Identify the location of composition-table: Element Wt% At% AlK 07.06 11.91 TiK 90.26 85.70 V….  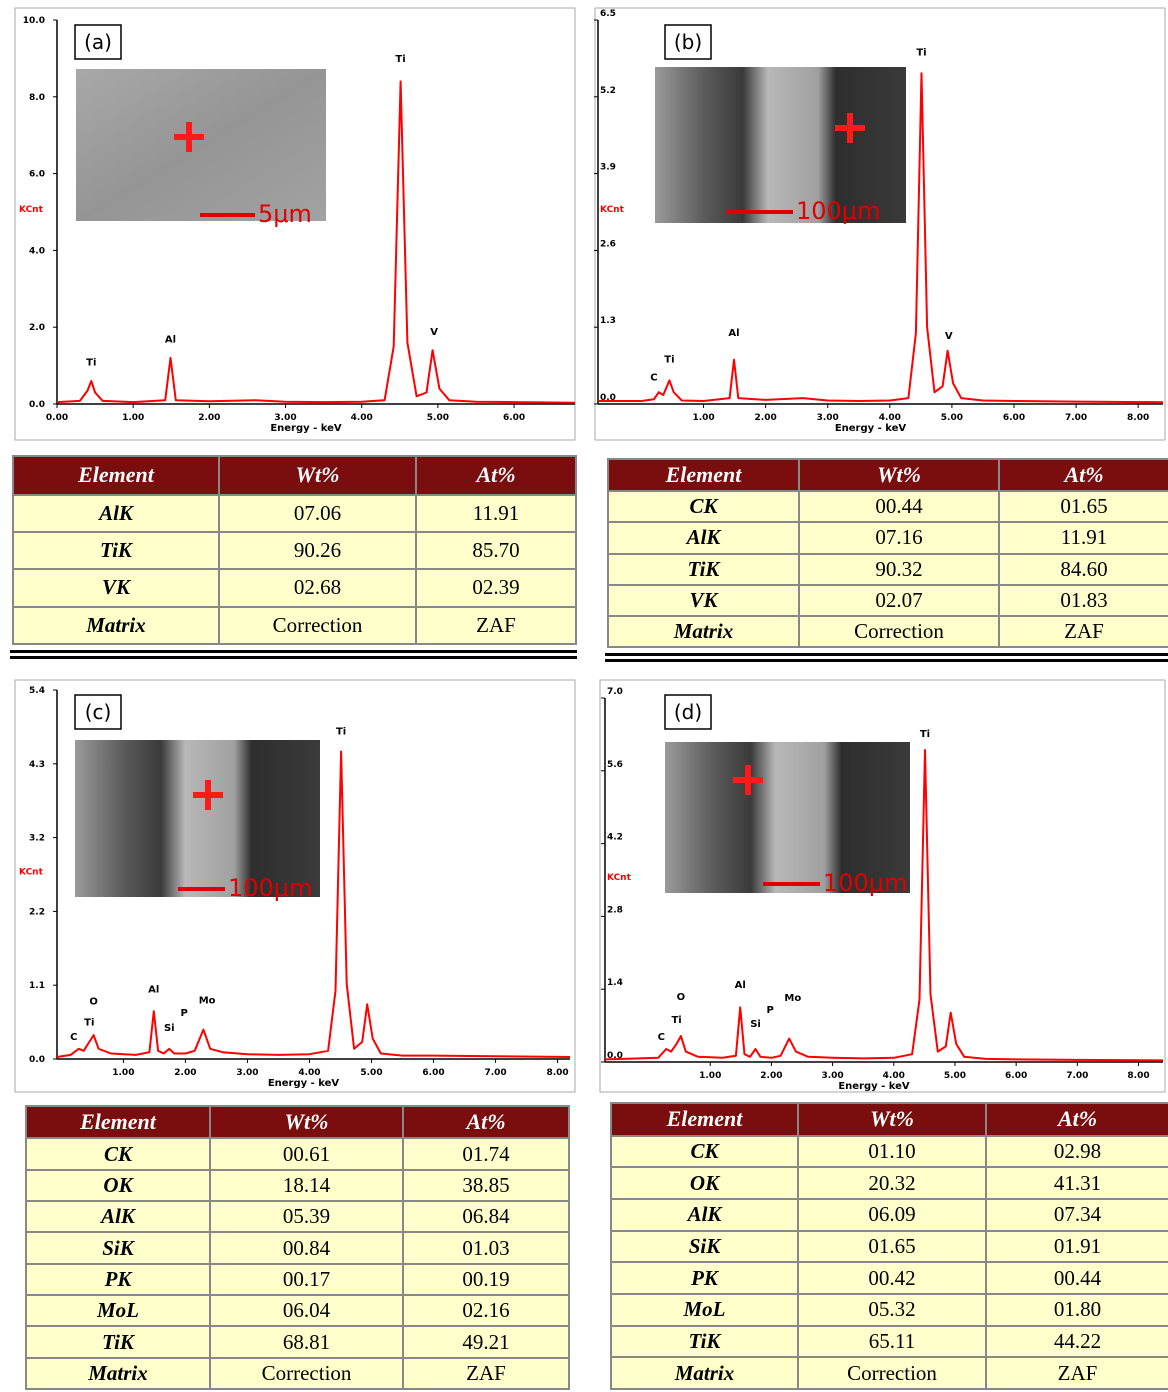
(294, 550).